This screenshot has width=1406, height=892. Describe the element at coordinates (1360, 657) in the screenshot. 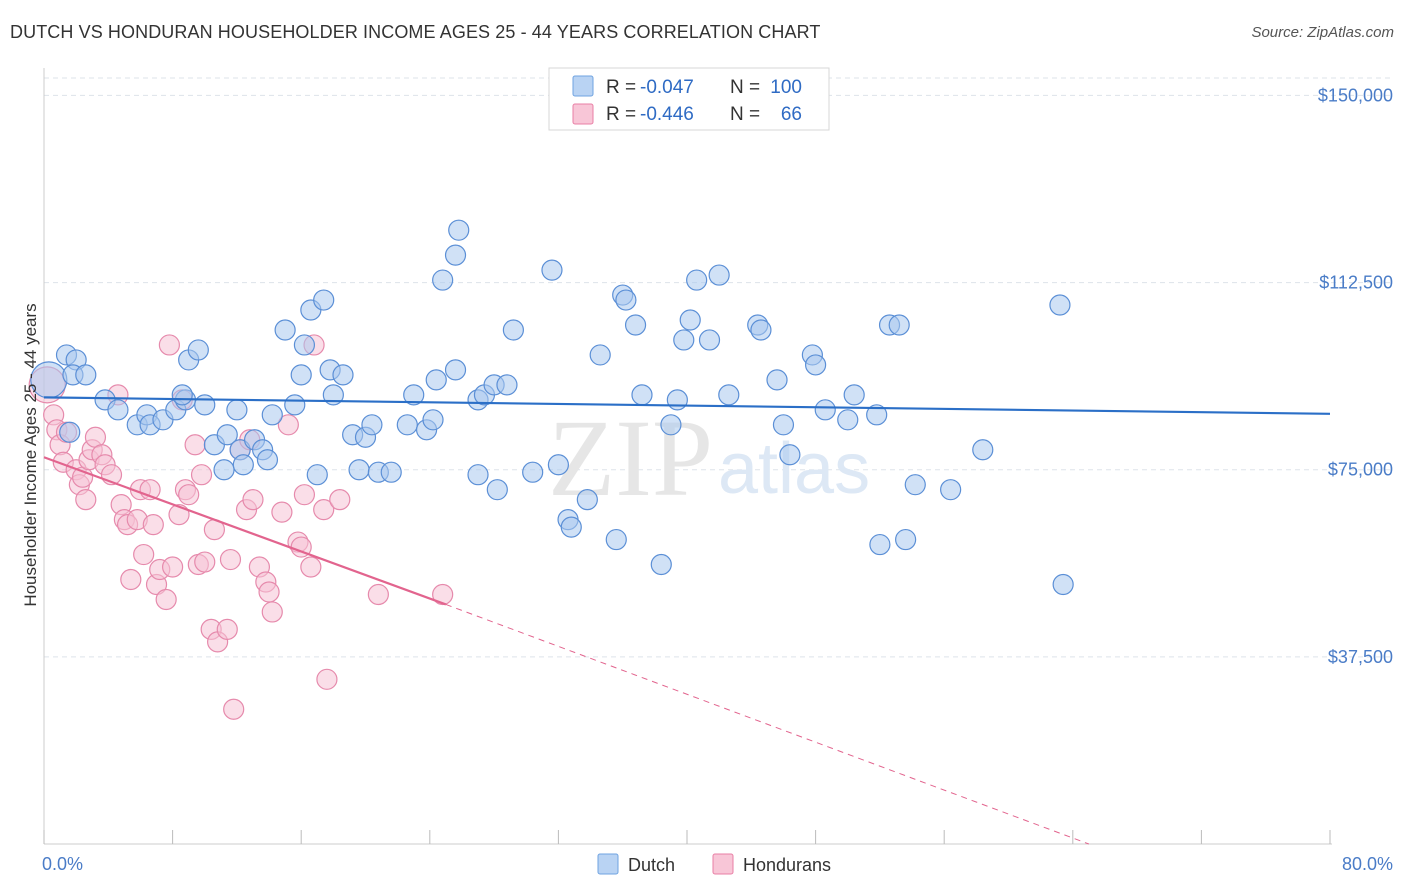

I see `y-tick-label: $37,500` at that location.